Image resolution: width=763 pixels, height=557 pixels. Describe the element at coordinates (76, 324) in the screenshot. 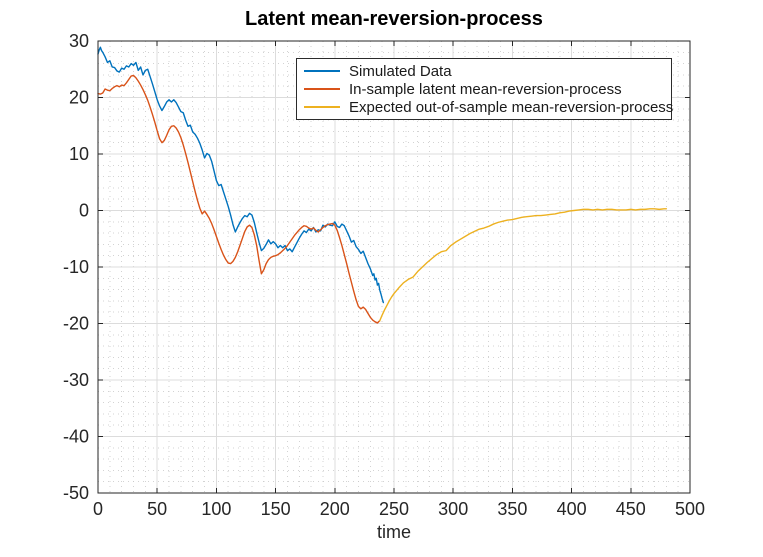

I see `y-tick-label: -20` at that location.